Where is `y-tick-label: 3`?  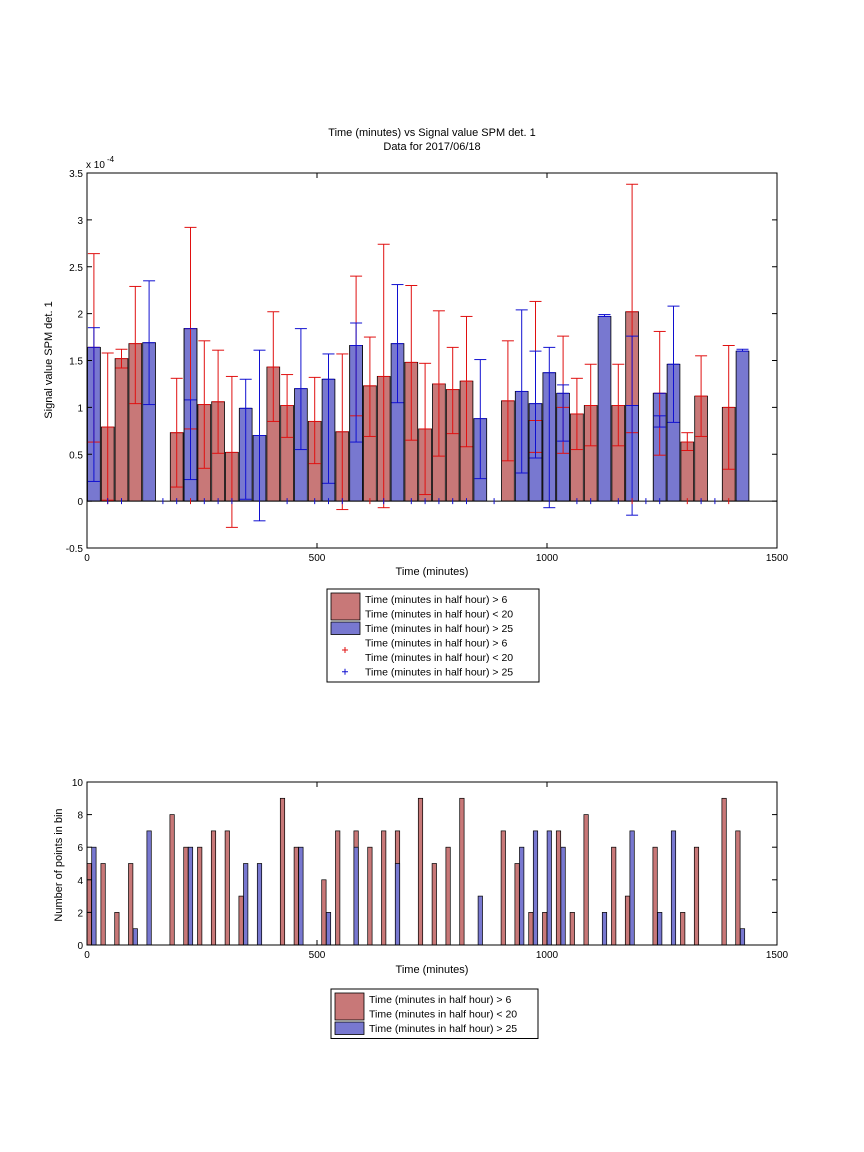 y-tick-label: 3 is located at coordinates (80, 221).